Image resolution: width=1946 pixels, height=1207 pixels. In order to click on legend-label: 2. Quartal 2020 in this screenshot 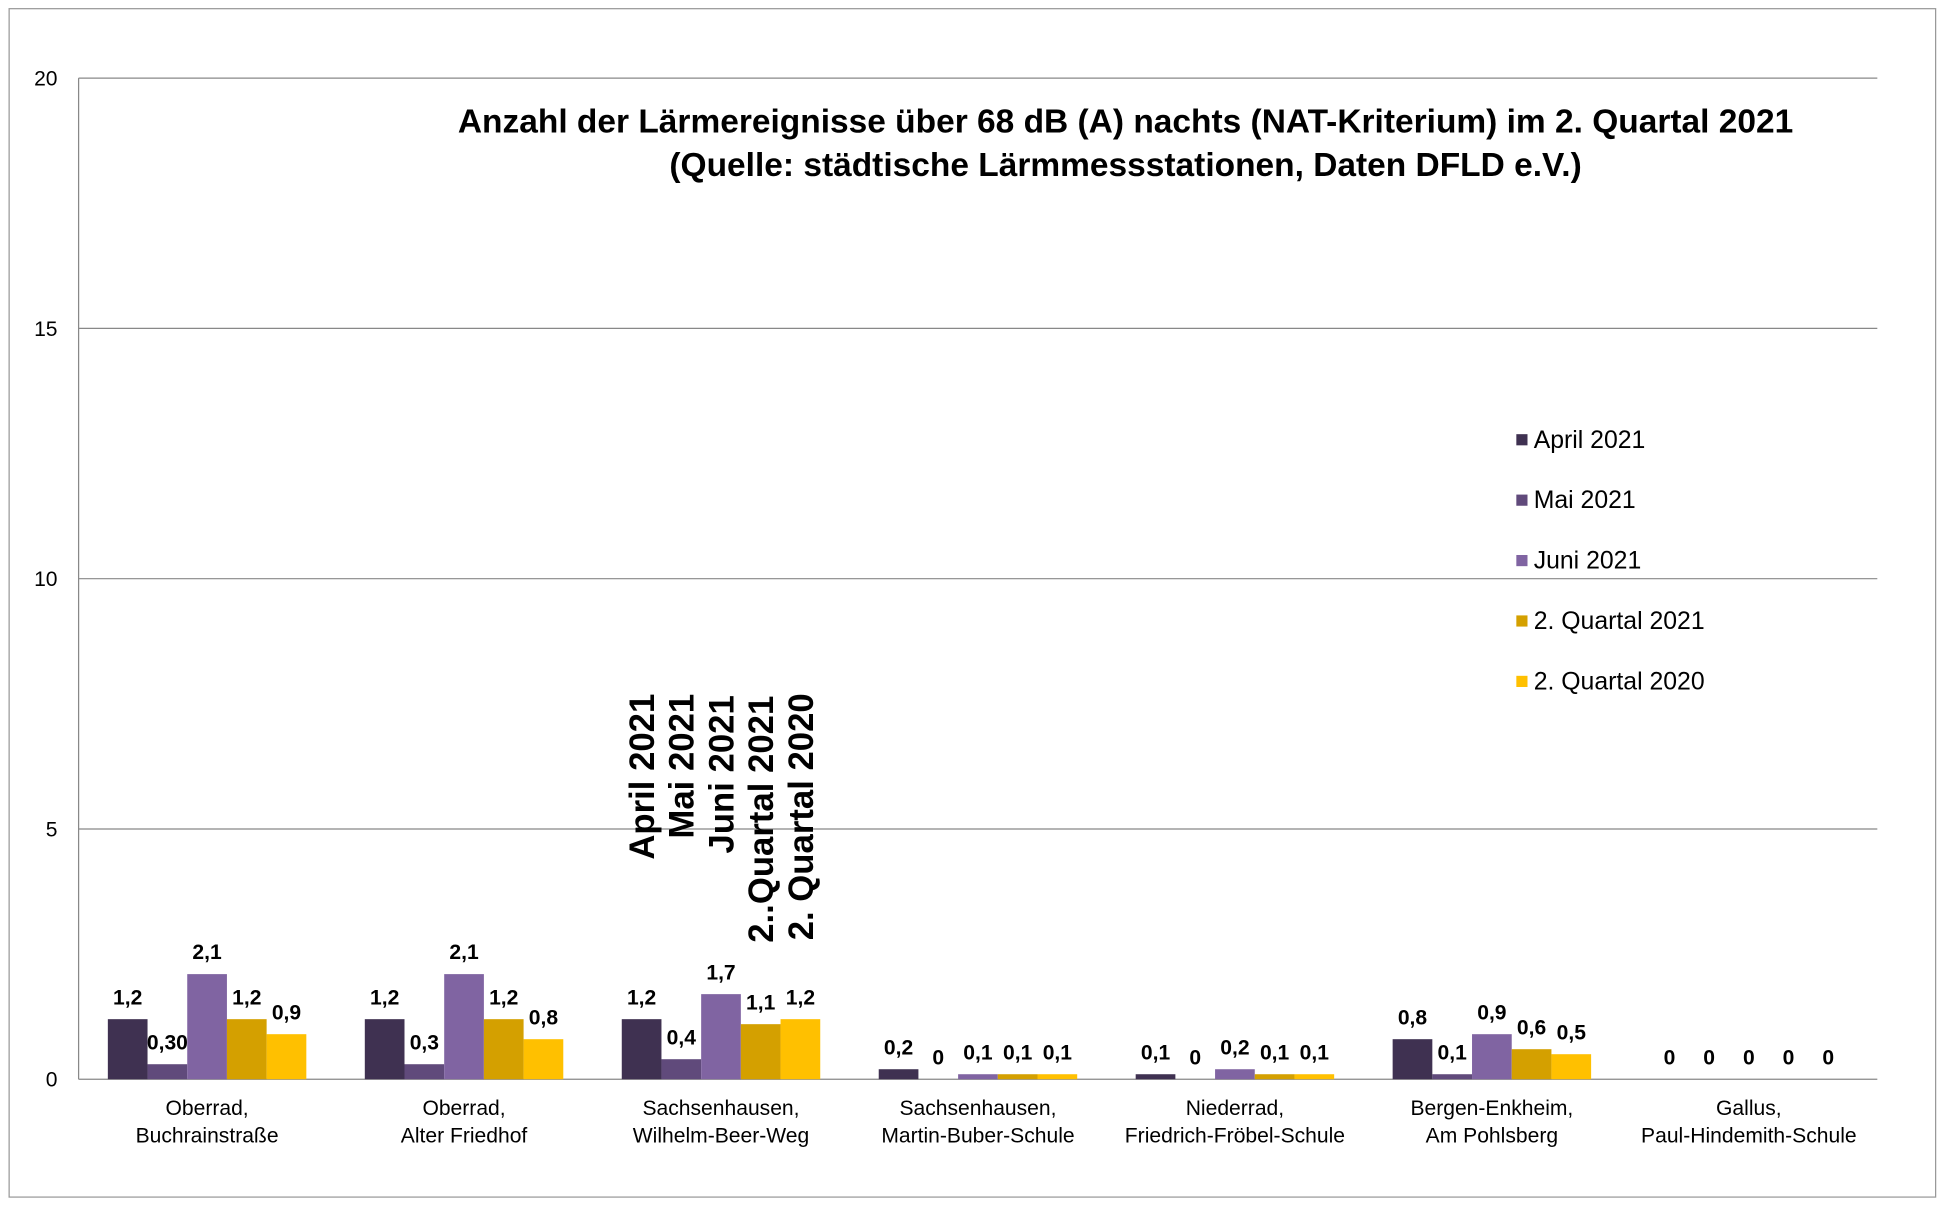, I will do `click(1619, 681)`.